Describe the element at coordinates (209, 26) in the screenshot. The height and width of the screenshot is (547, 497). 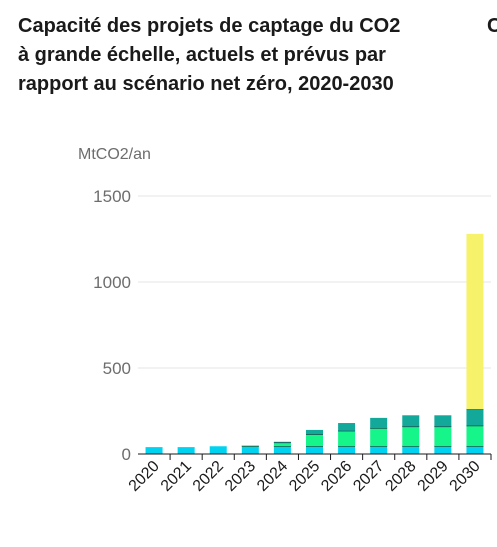
I see `chart-title-line-1: Capacité des projets de captage du CO2` at that location.